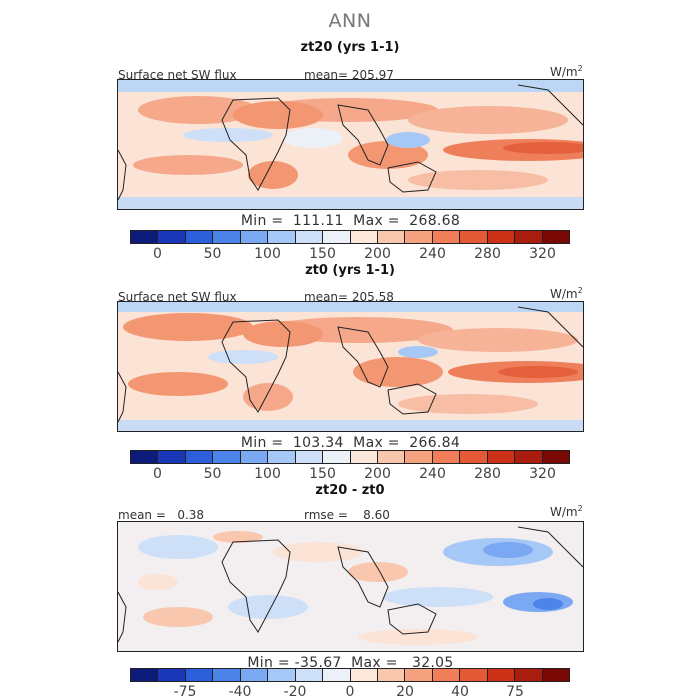 The width and height of the screenshot is (700, 700). Describe the element at coordinates (350, 270) in the screenshot. I see `panel-2-title: zt0 (yrs 1-1)` at that location.